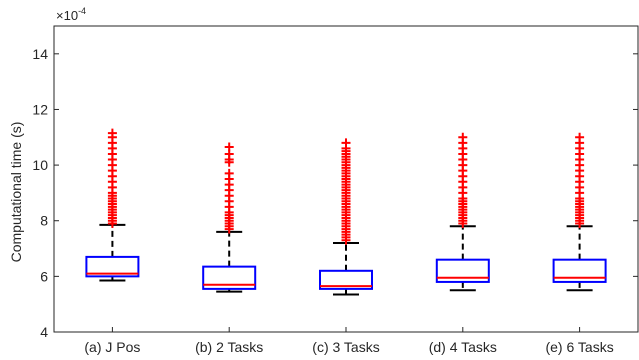  Describe the element at coordinates (579, 347) in the screenshot. I see `x-tick-label: (e) 6 Tasks` at that location.